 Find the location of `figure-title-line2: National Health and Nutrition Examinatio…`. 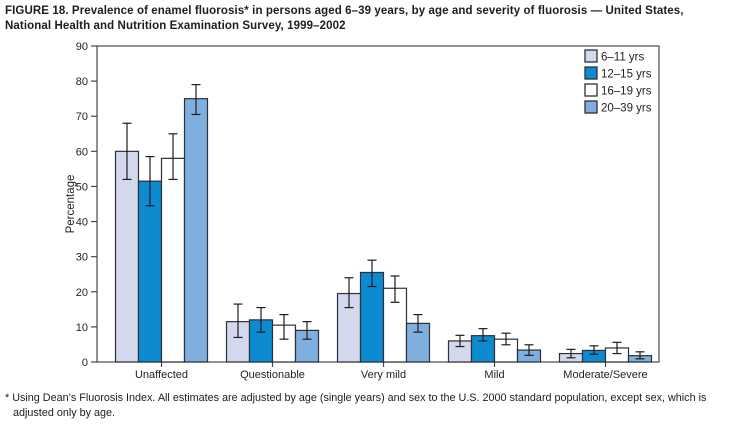

figure-title-line2: National Health and Nutrition Examinatio… is located at coordinates (175, 26).